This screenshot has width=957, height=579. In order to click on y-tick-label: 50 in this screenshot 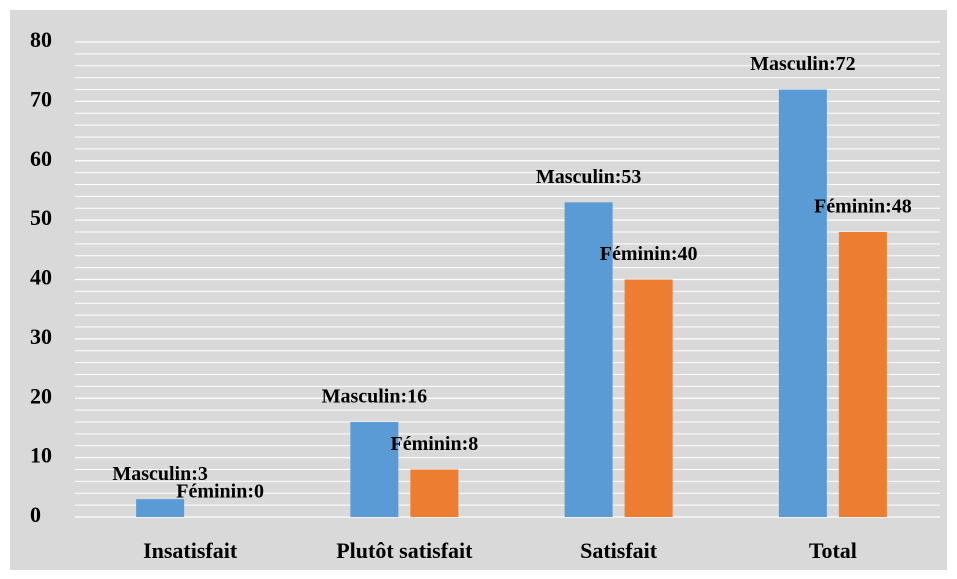, I will do `click(41, 217)`.